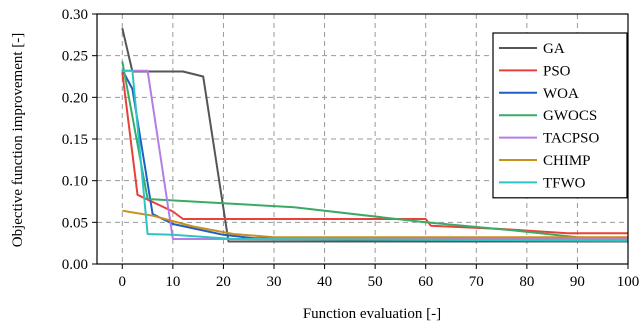  I want to click on x-tick-label: 30, so click(274, 282).